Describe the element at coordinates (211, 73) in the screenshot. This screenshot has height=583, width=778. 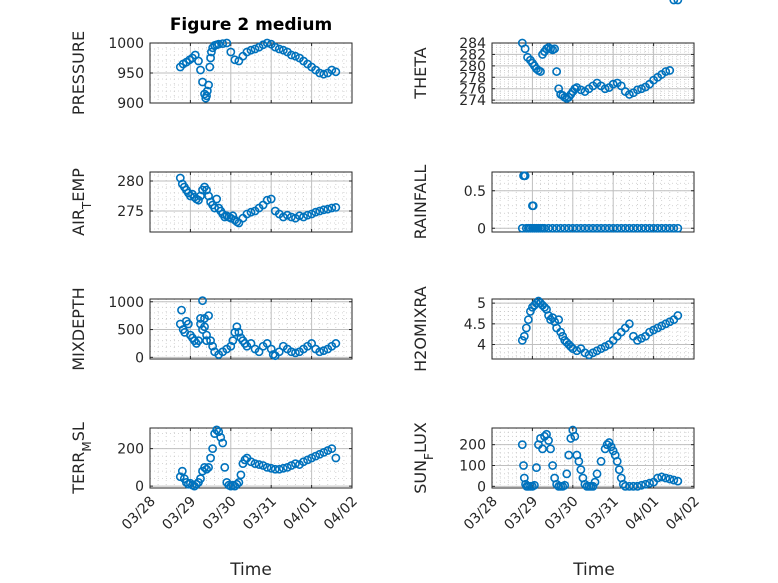
I see `subplot-pressure: 900 950 1000 PRESSURE` at that location.